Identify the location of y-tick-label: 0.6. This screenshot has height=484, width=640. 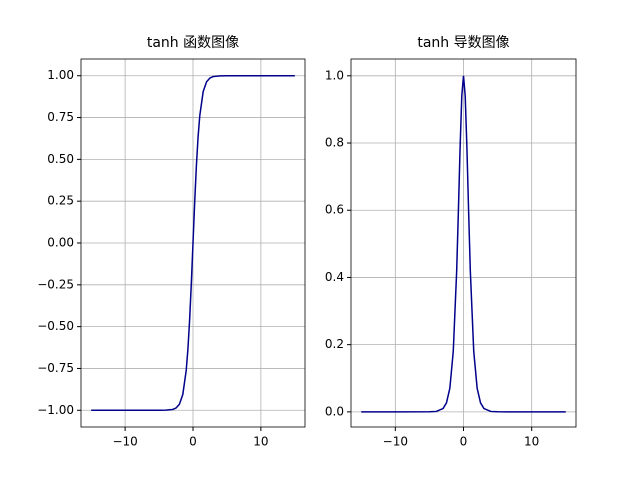
(334, 210).